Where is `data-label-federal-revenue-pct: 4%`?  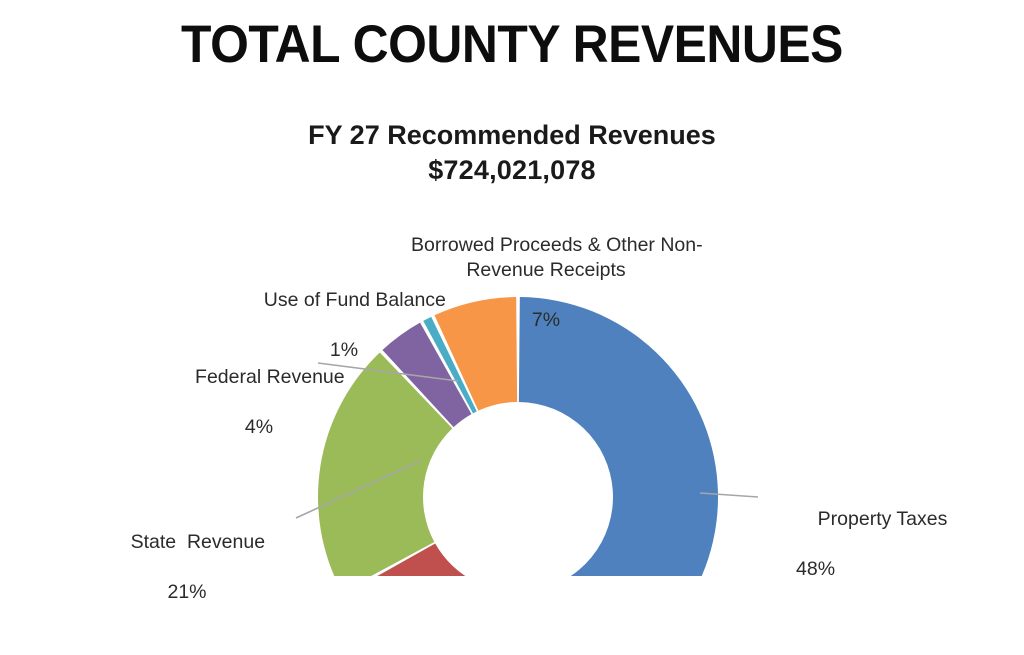 data-label-federal-revenue-pct: 4% is located at coordinates (259, 427).